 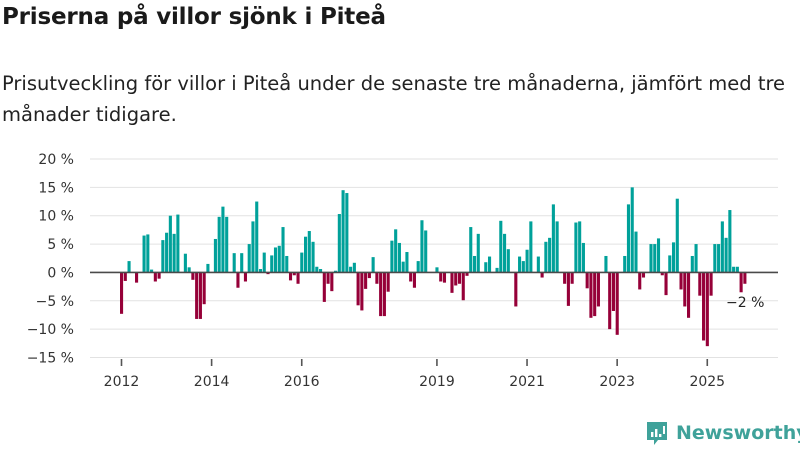 I want to click on y-tick-label: 10 %, so click(x=56, y=217).